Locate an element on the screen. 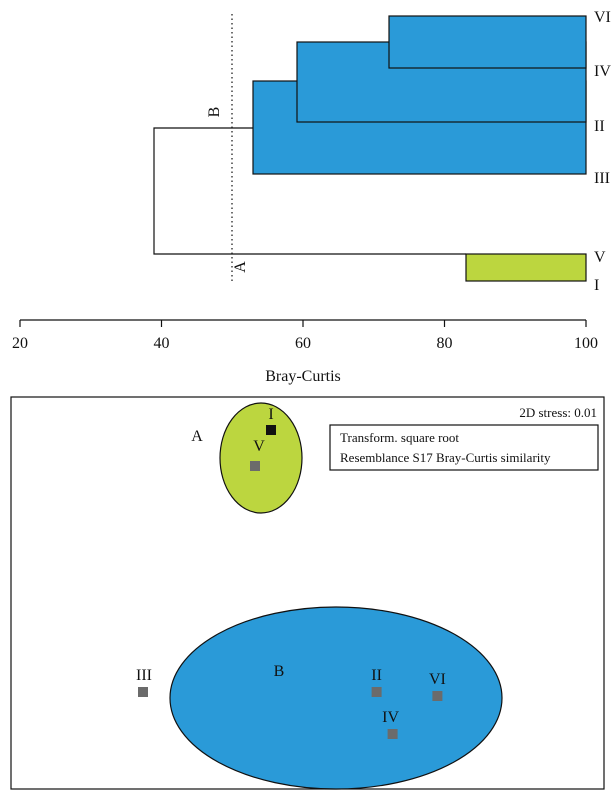 The height and width of the screenshot is (792, 616). x-tick-label: 80 is located at coordinates (445, 343).